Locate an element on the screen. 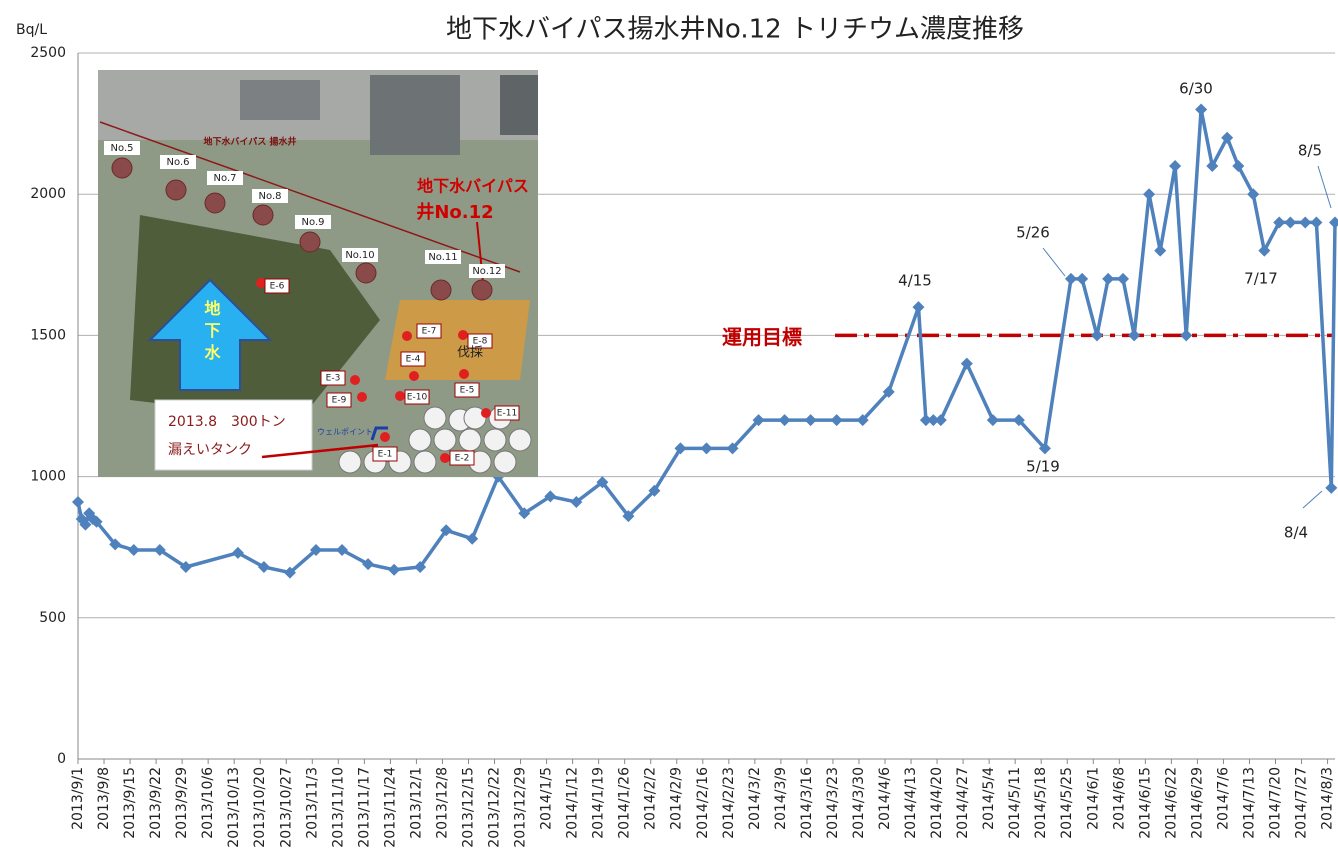 The image size is (1338, 867). x-tick-label: 2013/11/10 is located at coordinates (338, 807).